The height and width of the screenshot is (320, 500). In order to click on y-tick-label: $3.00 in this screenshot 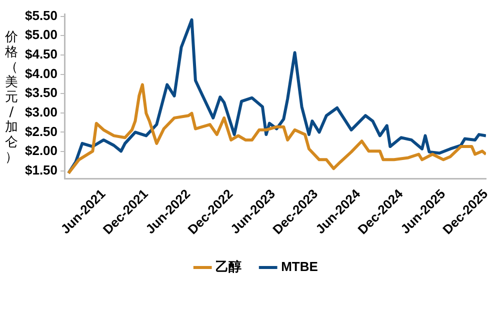, I will do `click(41, 112)`.